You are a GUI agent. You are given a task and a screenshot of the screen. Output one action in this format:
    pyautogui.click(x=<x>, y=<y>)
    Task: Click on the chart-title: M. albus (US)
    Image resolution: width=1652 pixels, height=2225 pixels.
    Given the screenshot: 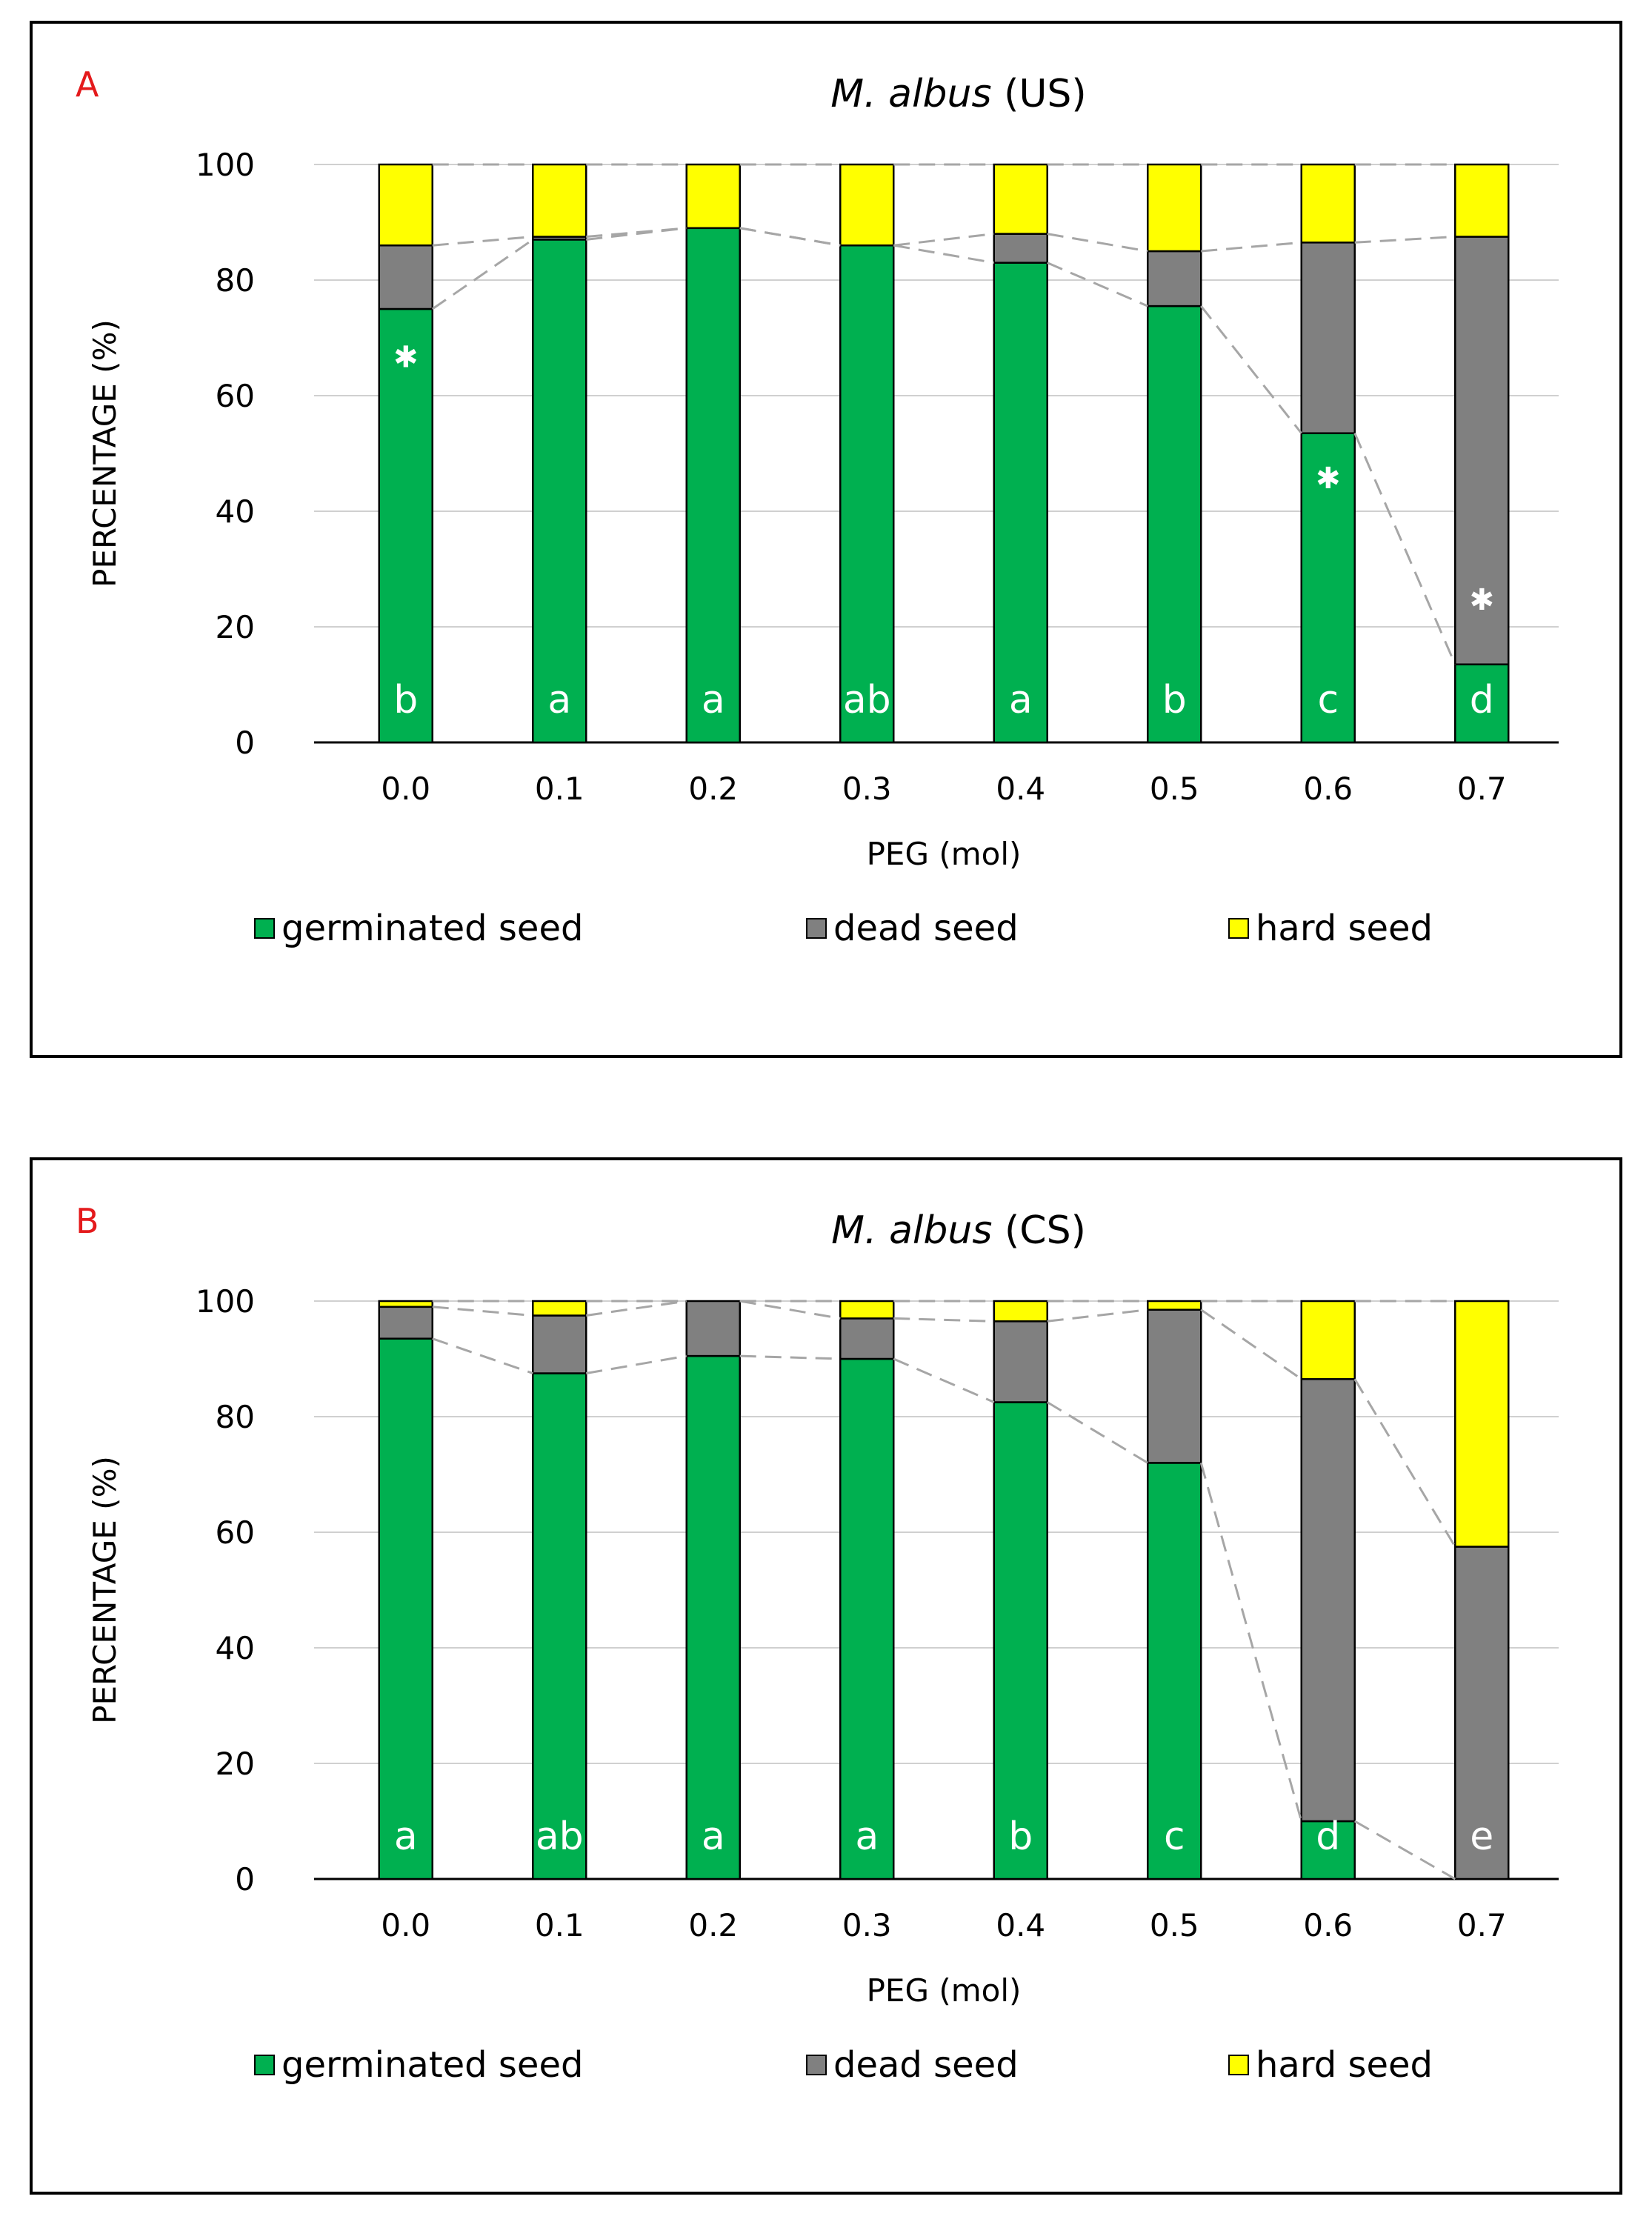 What is the action you would take?
    pyautogui.click(x=958, y=94)
    